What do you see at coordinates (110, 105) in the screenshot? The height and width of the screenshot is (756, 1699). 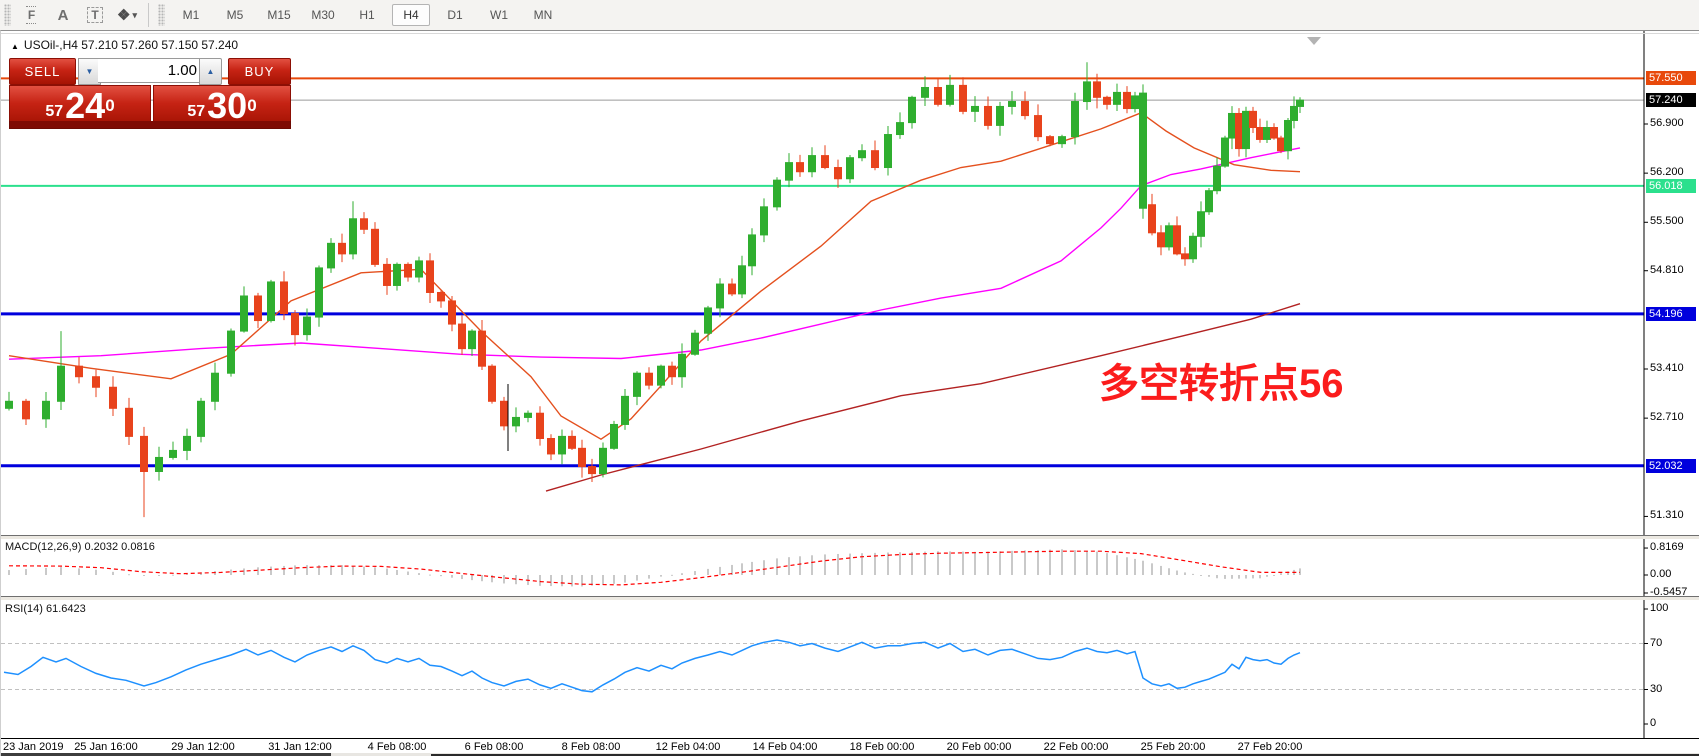 I see `sell-price-sup: 0` at bounding box center [110, 105].